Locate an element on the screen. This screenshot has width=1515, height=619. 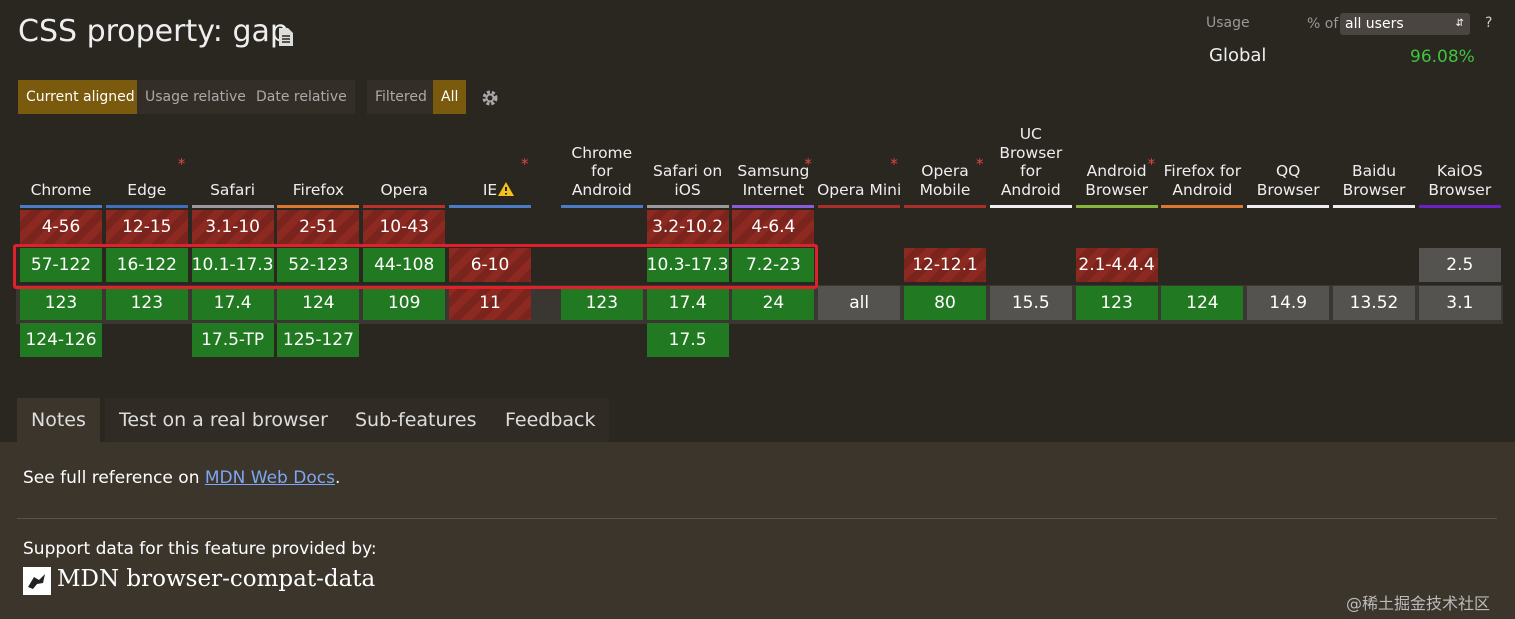
browser-name: Safari is located at coordinates (233, 189).